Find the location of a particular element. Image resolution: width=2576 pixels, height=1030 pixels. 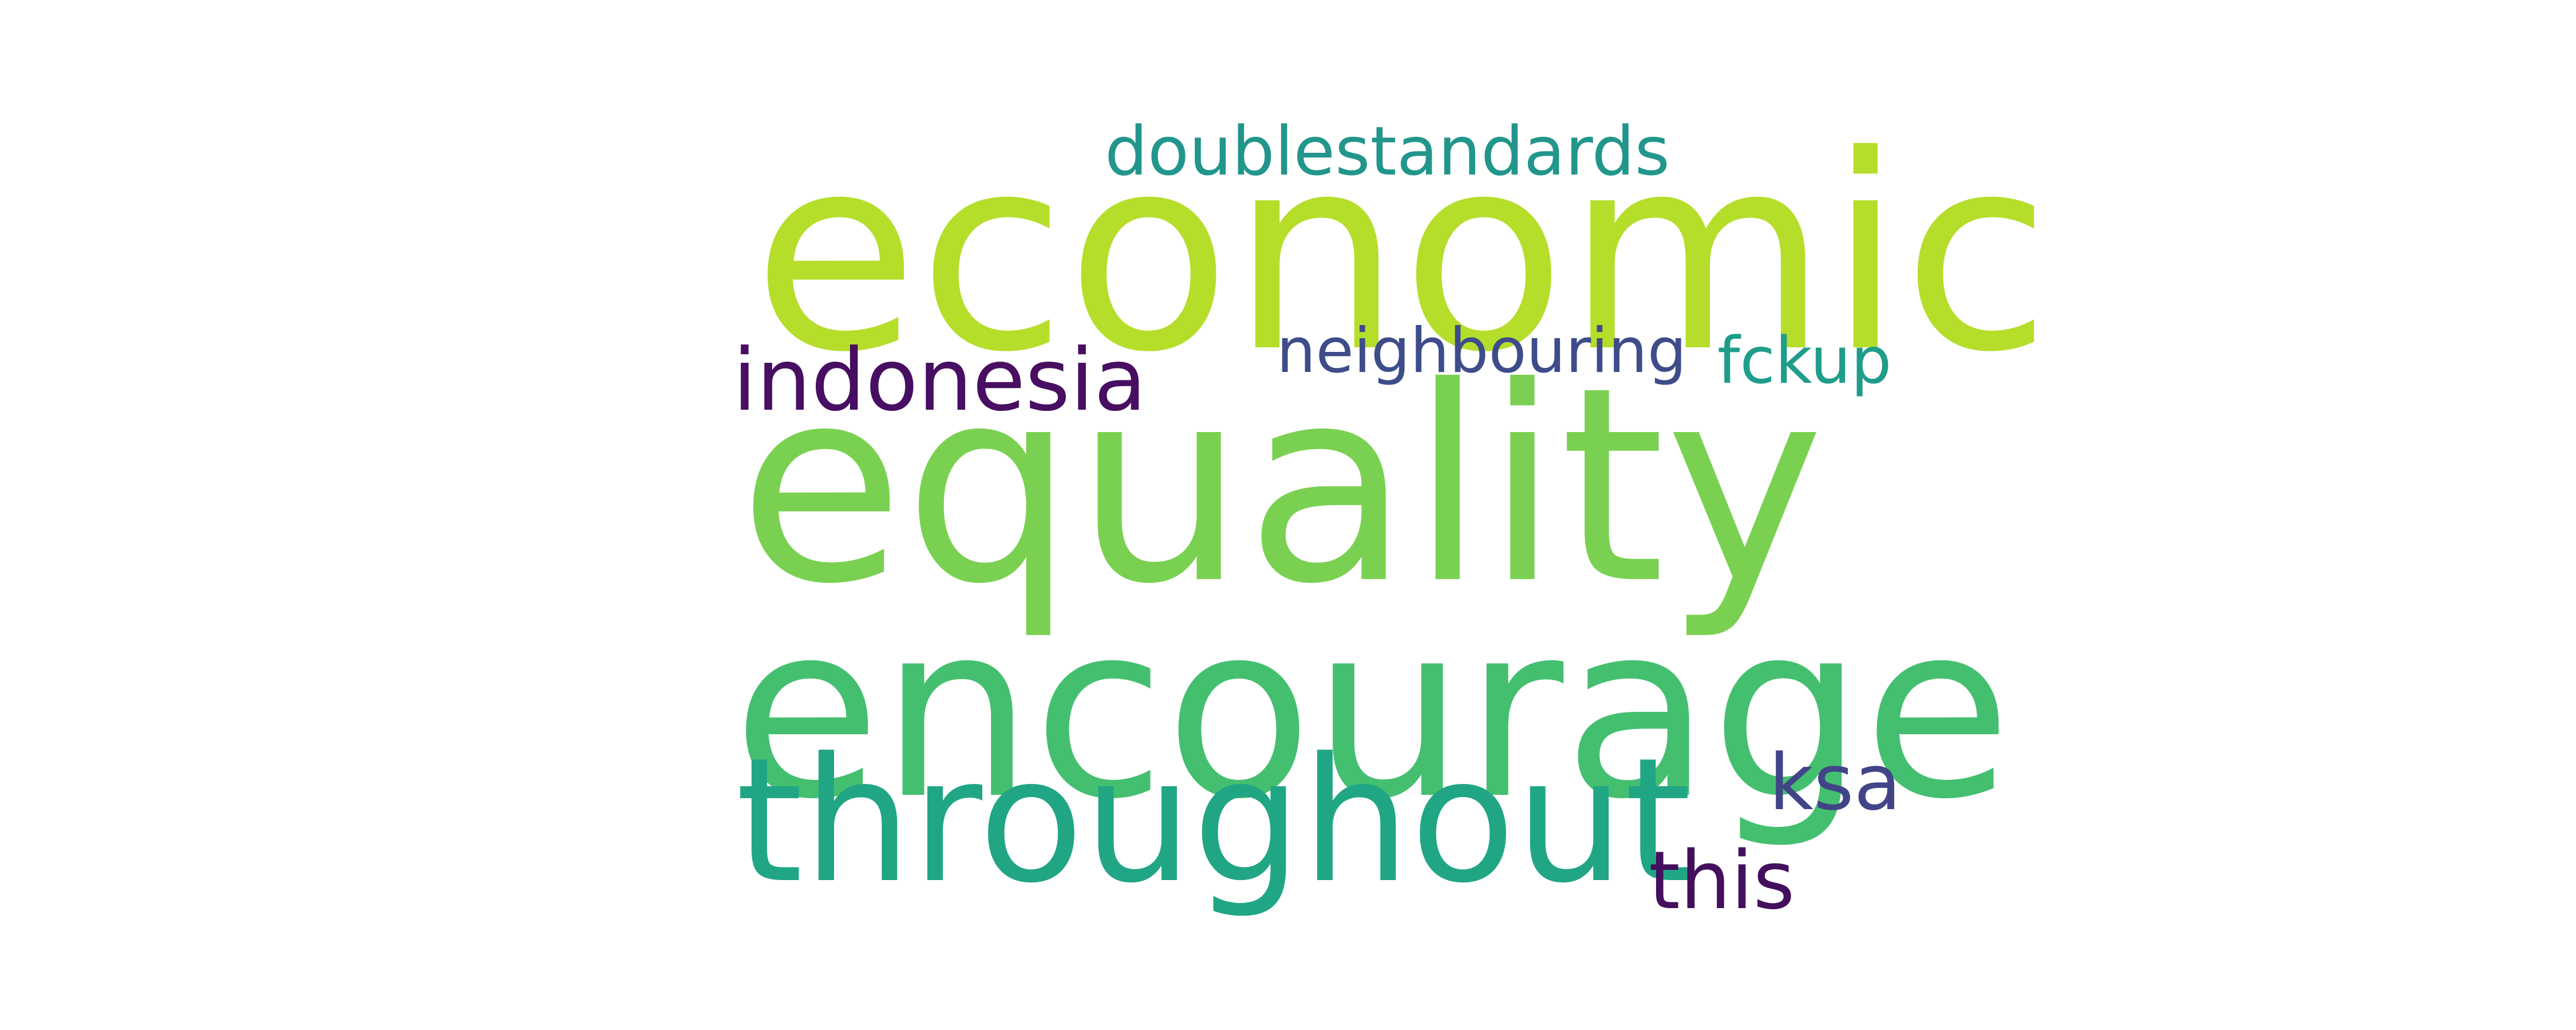

word-doublestandards: doublestandards is located at coordinates (1387, 151).